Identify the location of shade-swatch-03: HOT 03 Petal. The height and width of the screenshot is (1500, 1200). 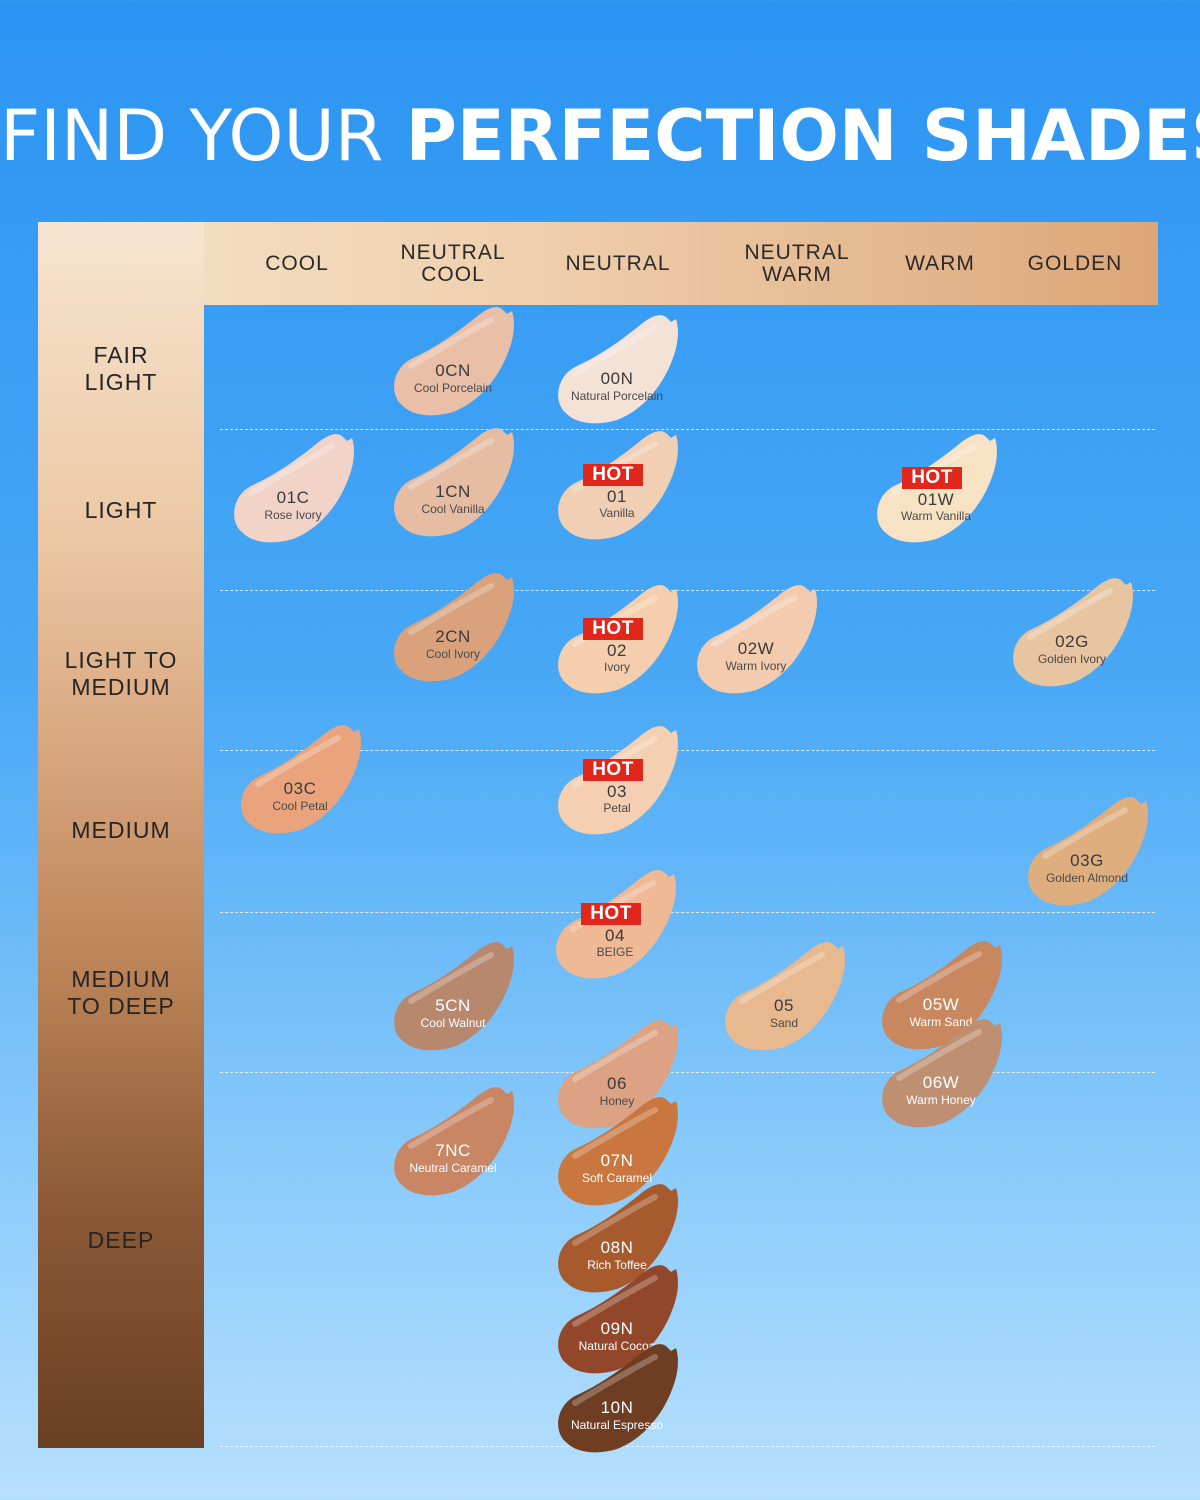
(620, 781).